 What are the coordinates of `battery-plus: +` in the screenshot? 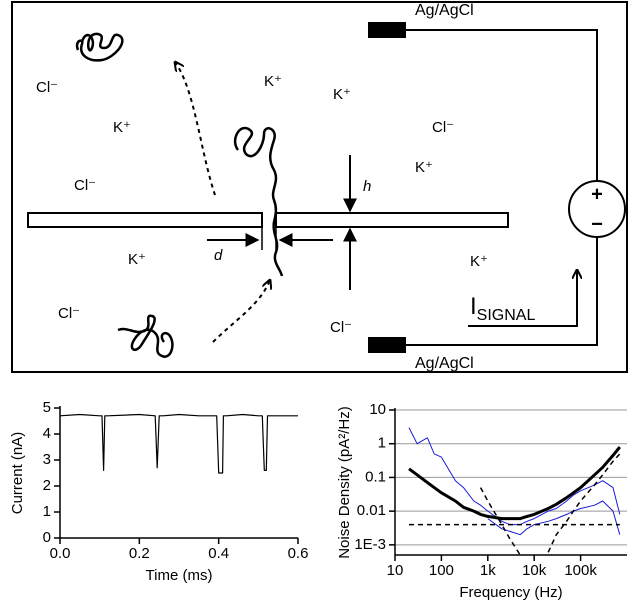 It's located at (597, 194).